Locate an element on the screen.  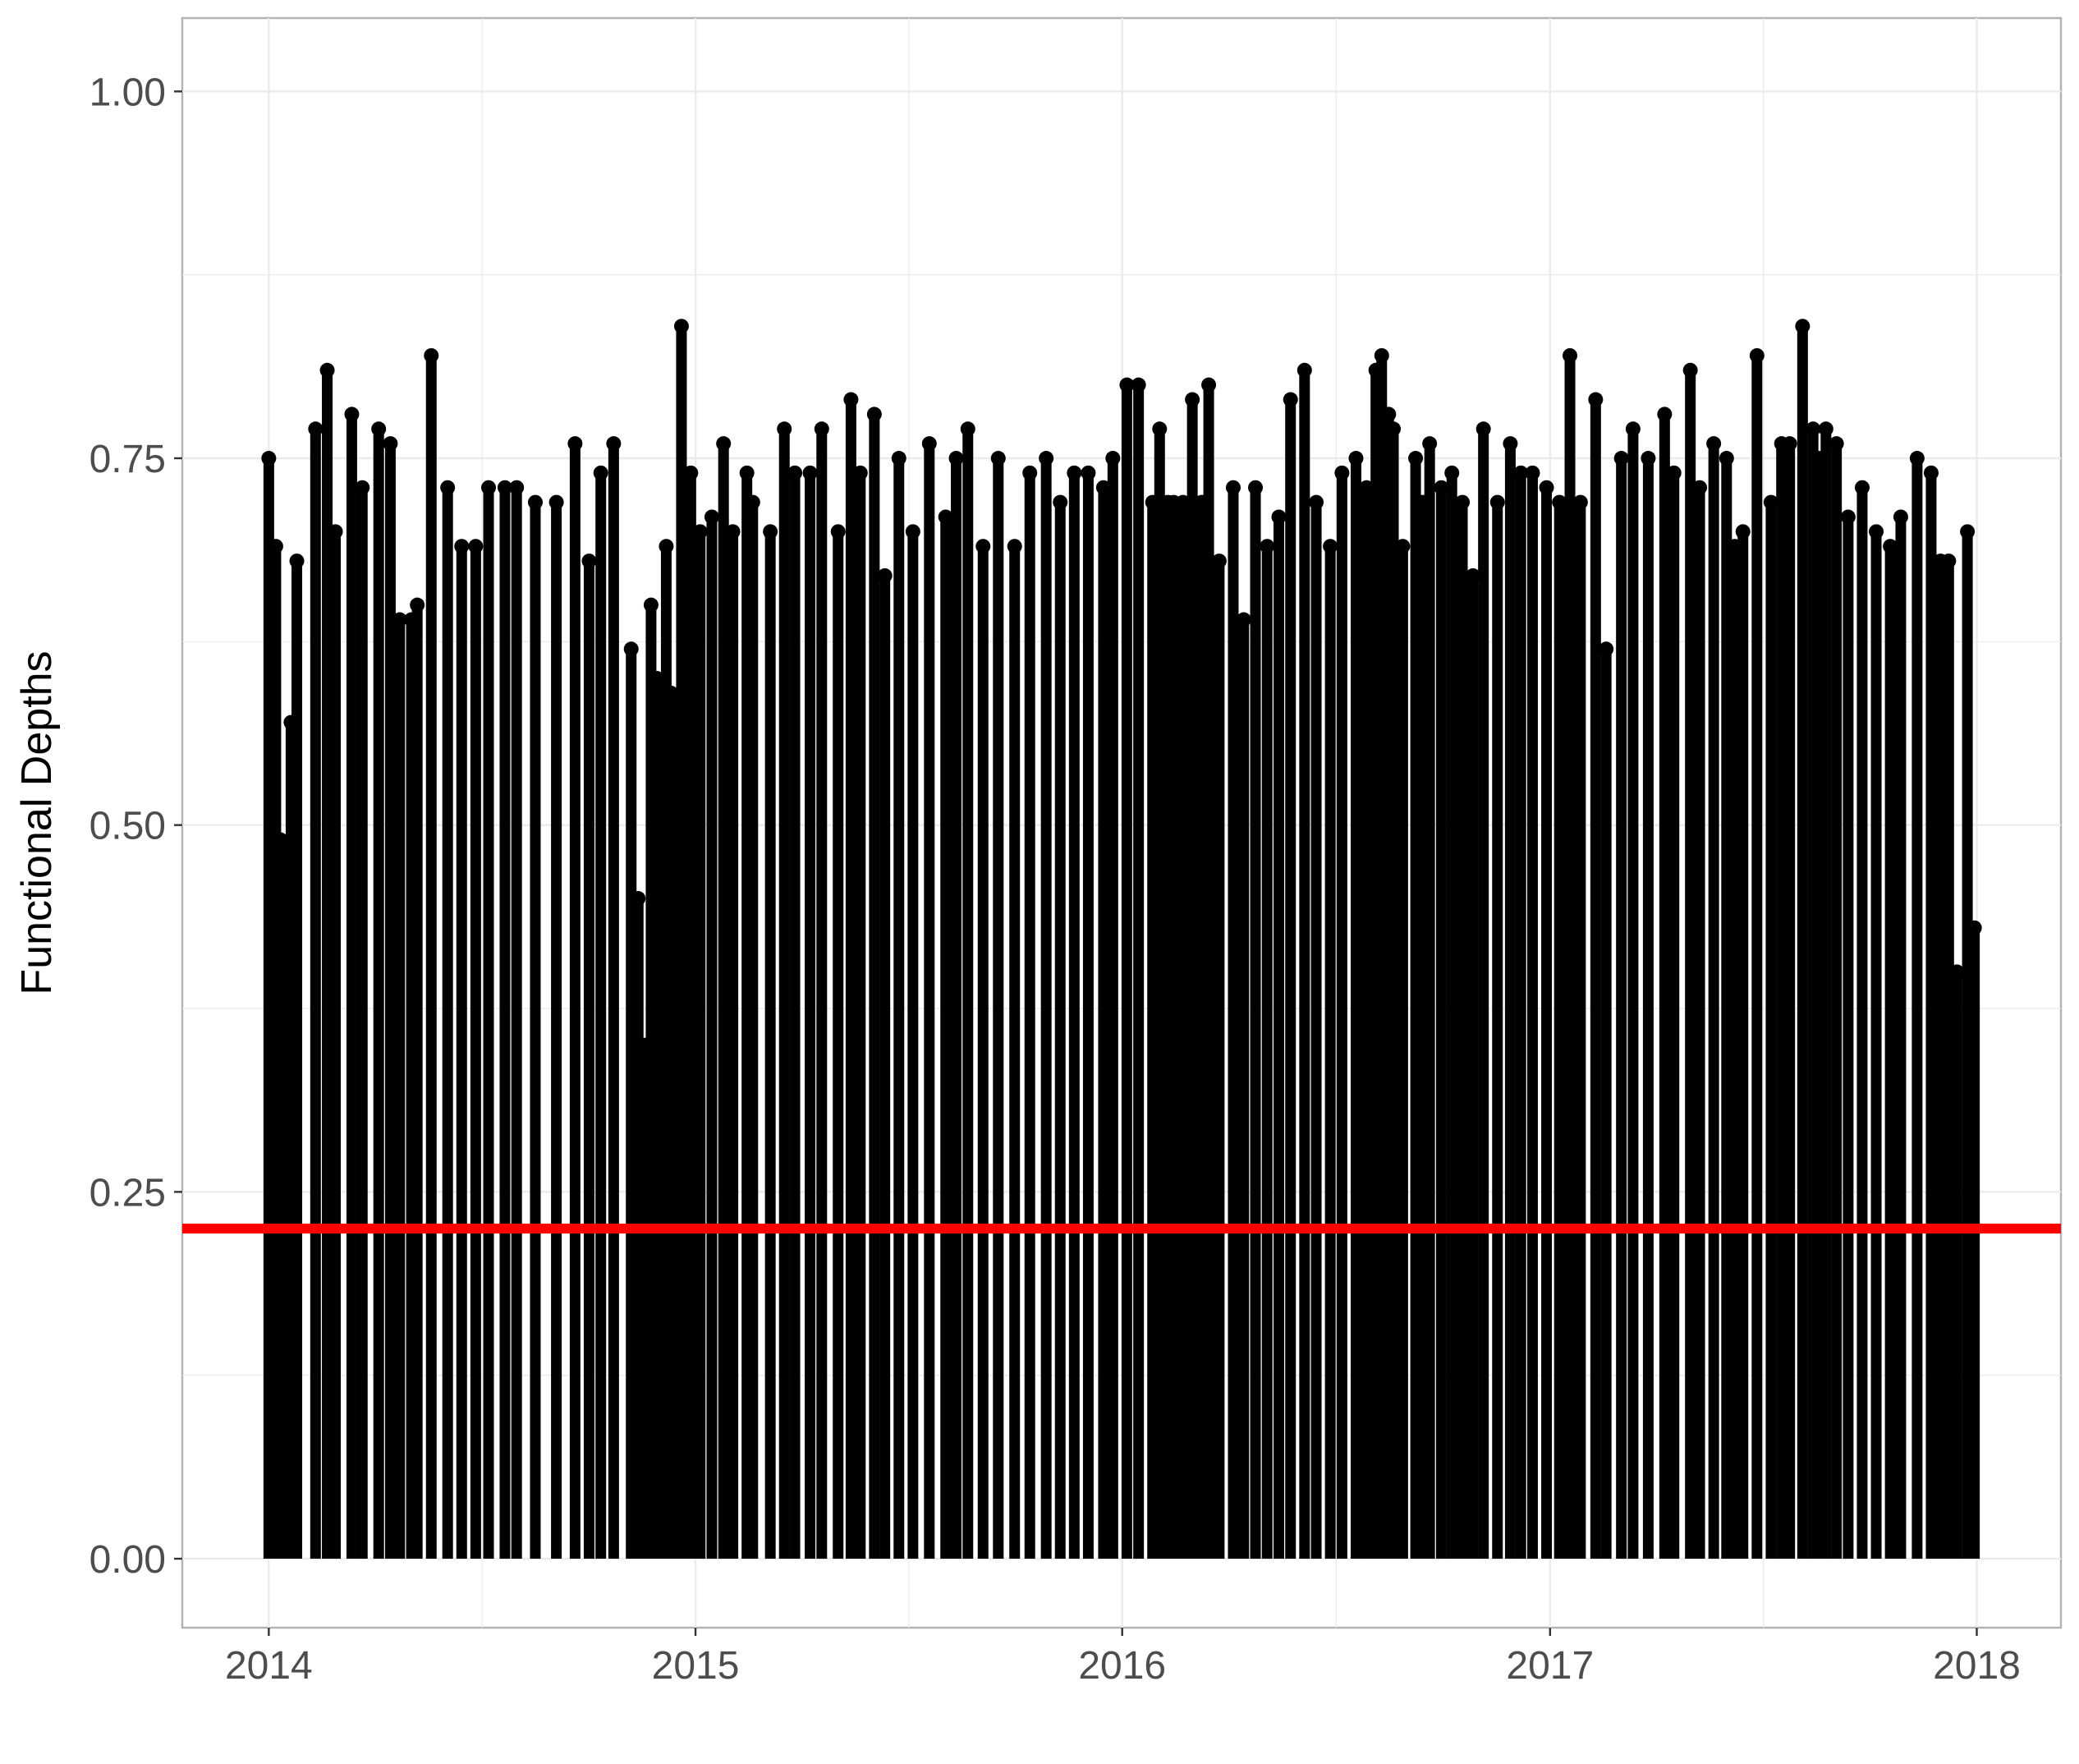
y-tick-label: 1.00 is located at coordinates (127, 92).